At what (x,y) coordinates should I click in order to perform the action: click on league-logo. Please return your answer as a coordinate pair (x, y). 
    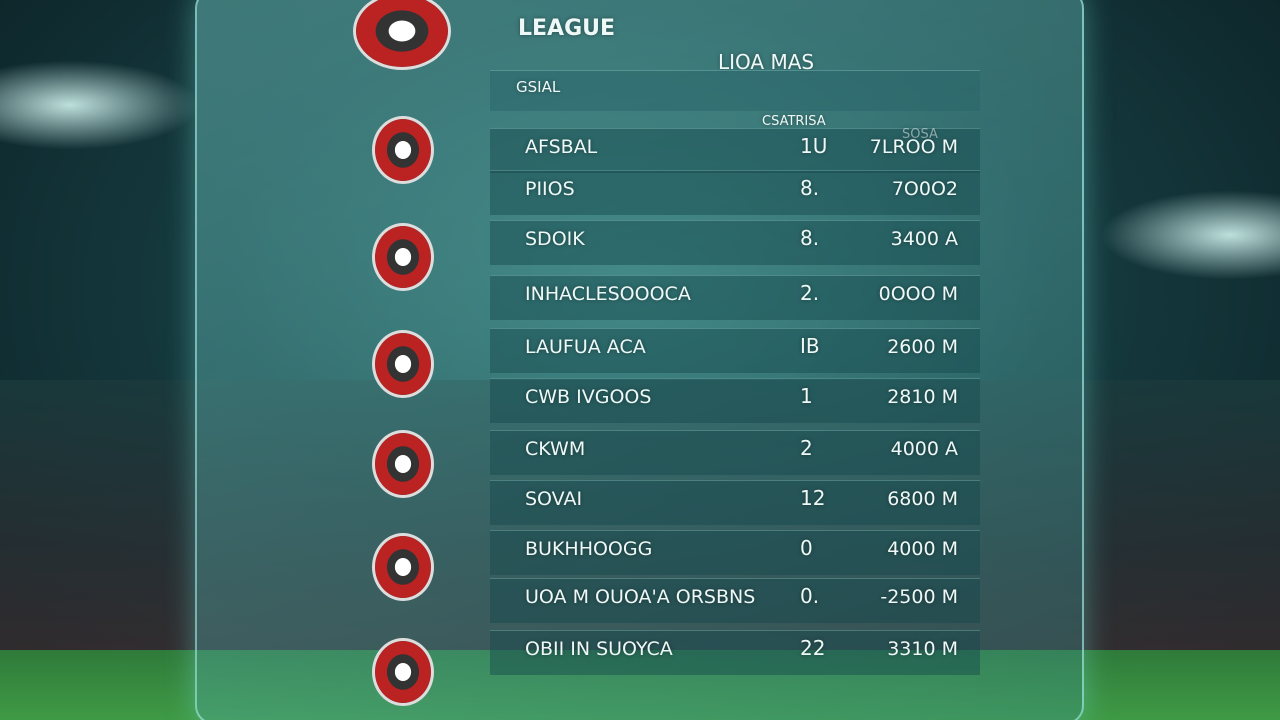
    Looking at the image, I should click on (402, 35).